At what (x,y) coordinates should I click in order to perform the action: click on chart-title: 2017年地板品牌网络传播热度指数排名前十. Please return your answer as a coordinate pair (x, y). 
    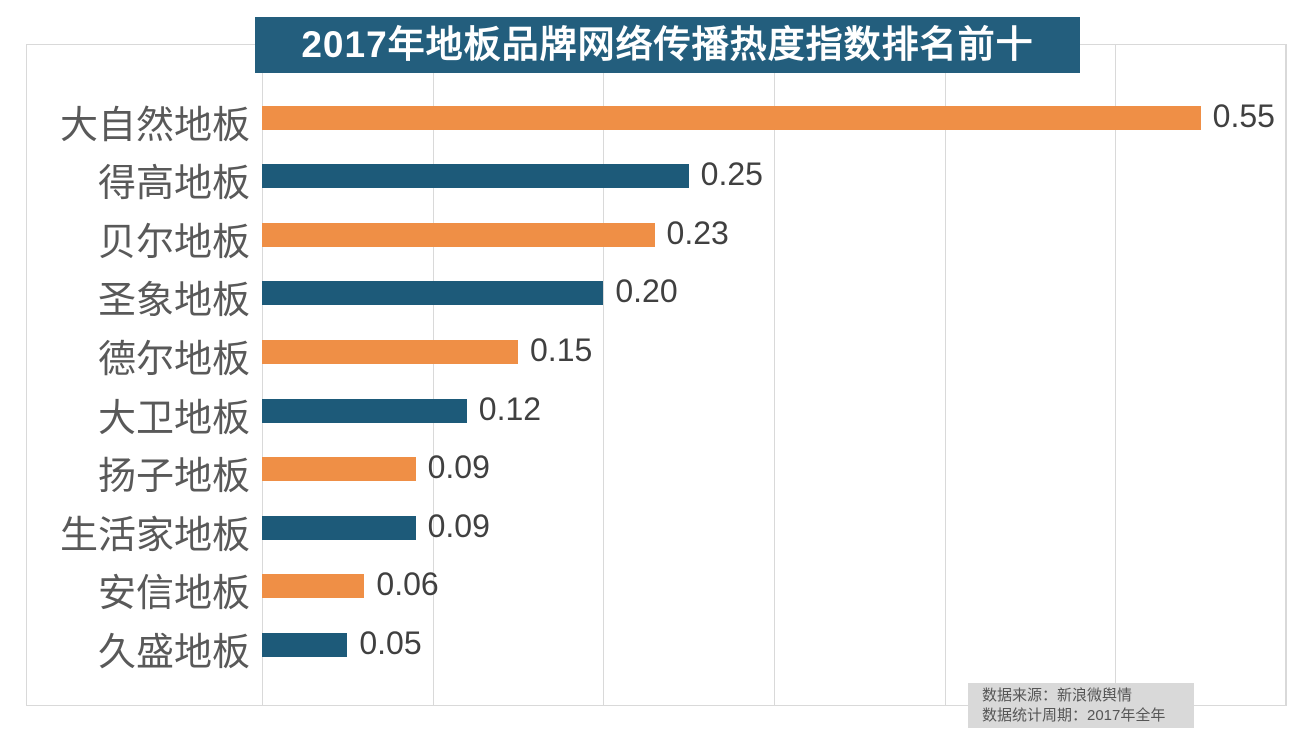
    Looking at the image, I should click on (667, 45).